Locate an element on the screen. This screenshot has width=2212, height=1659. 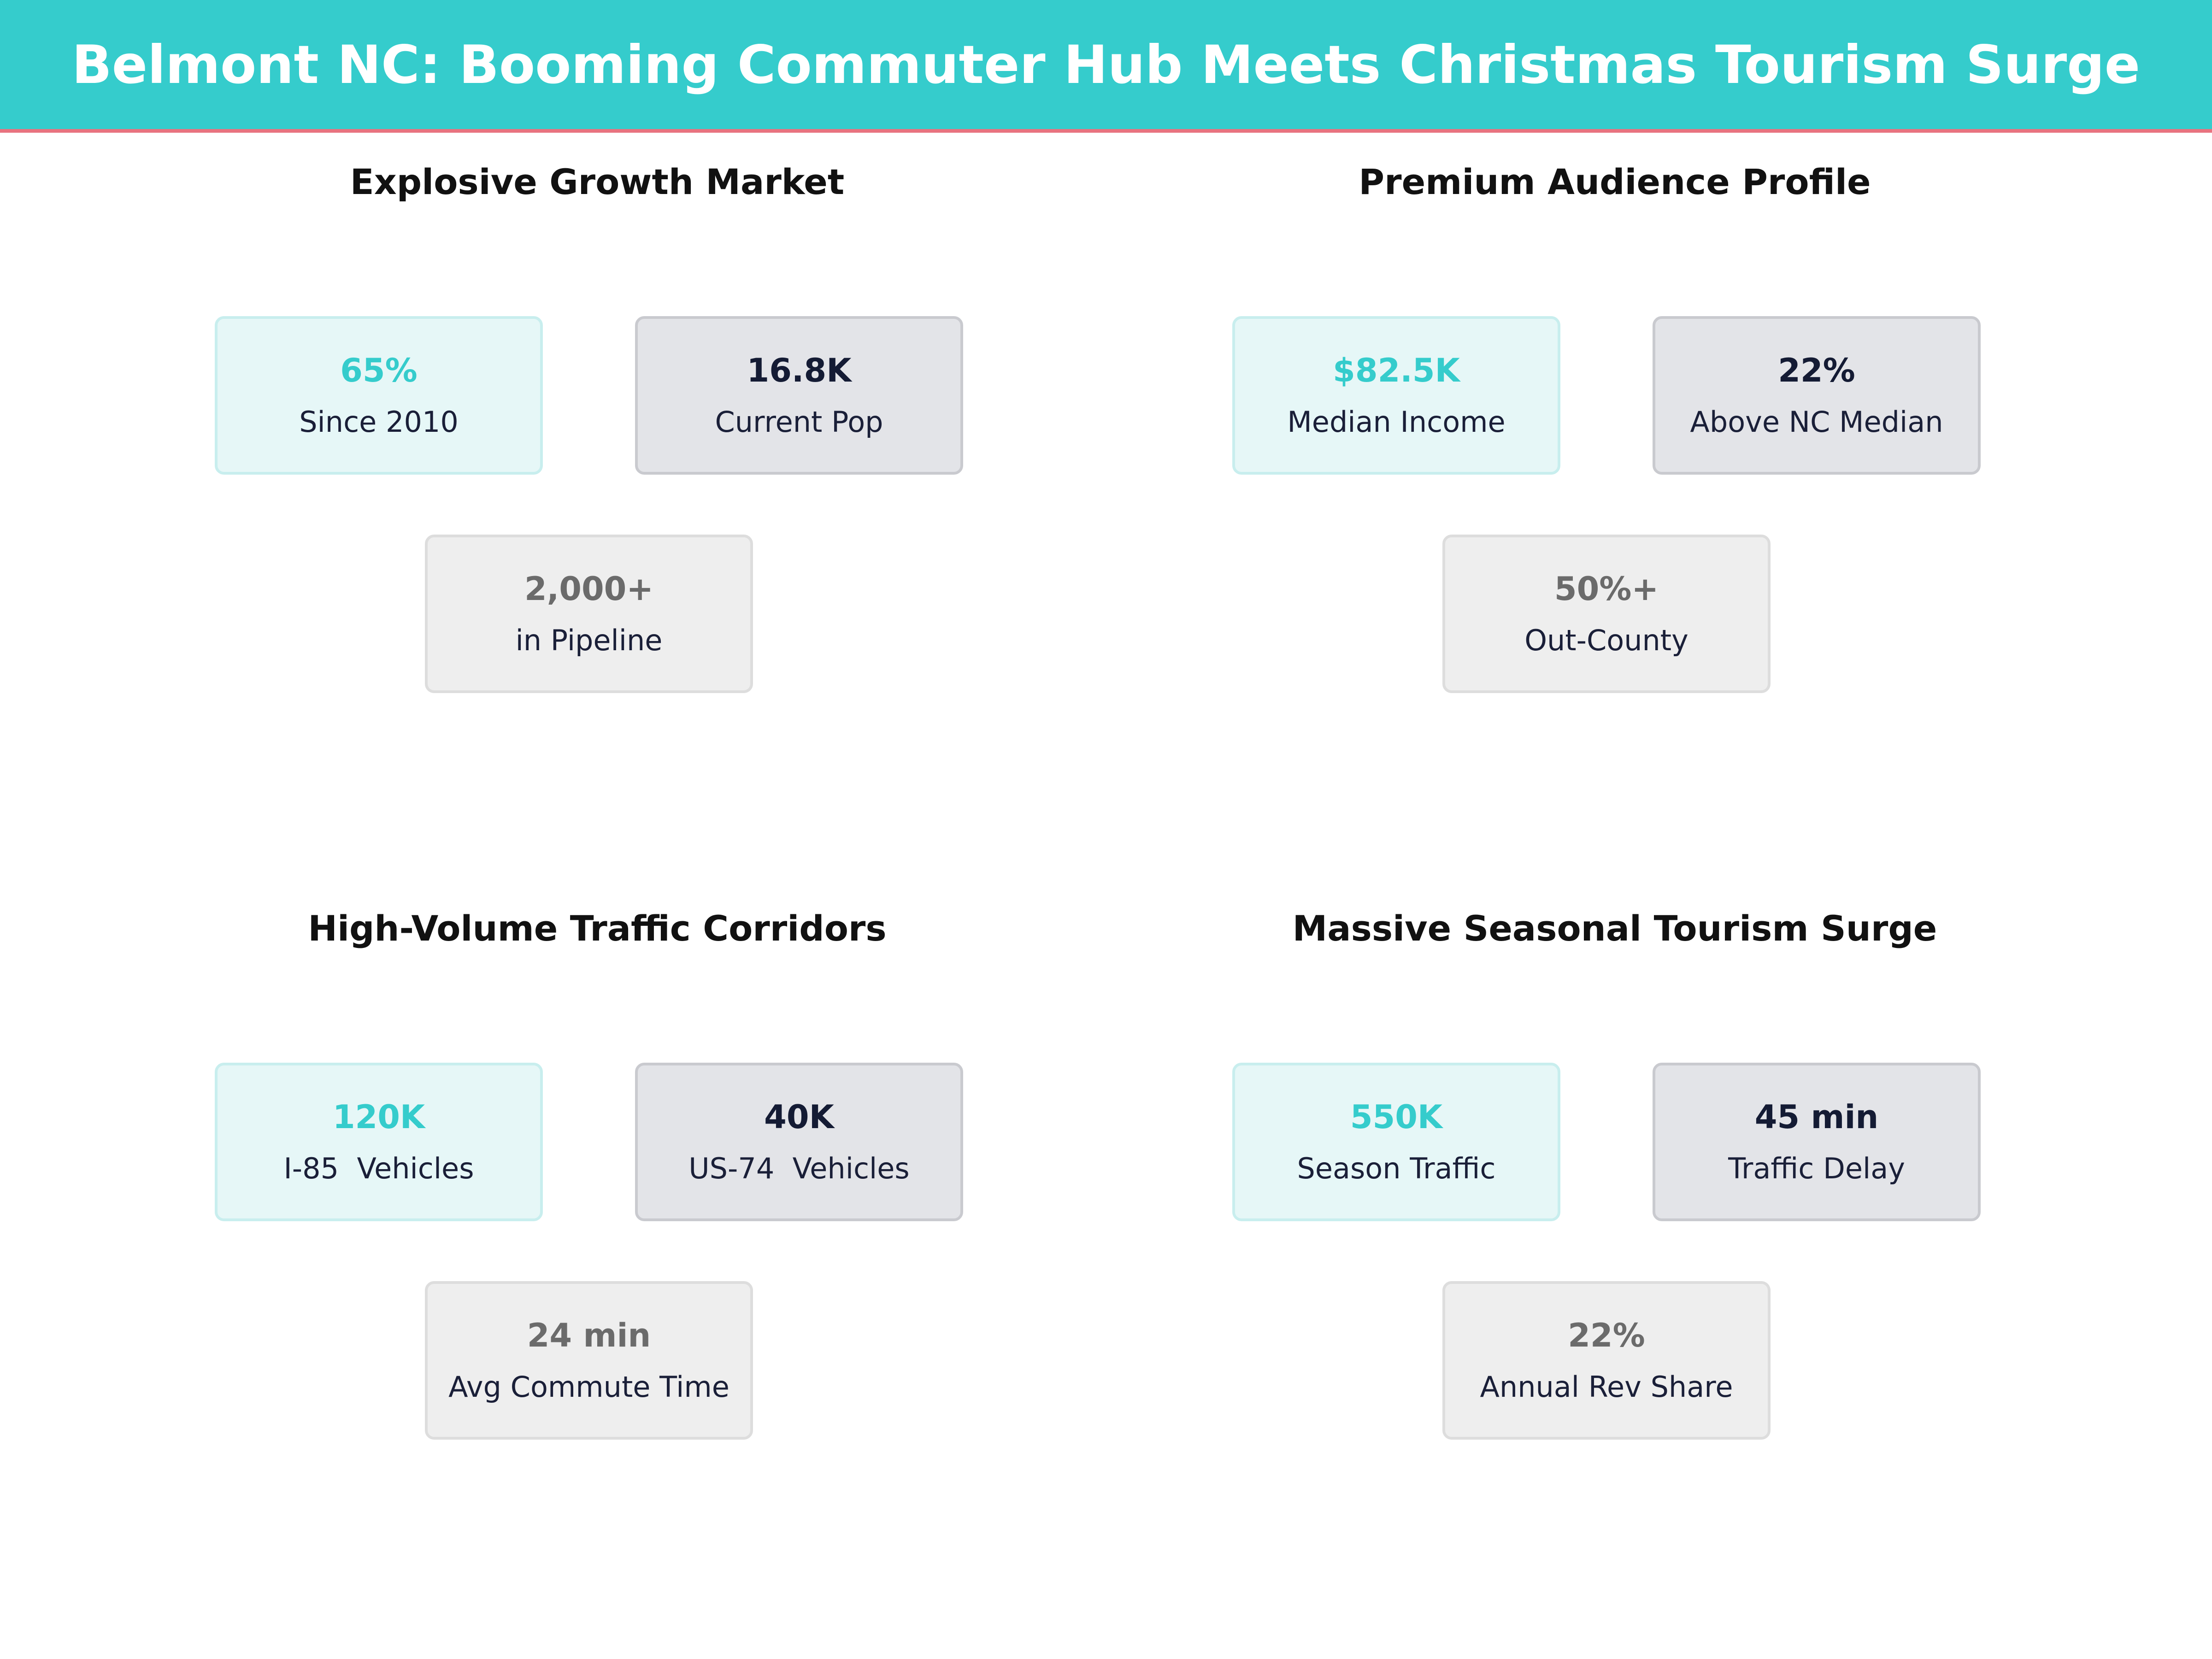
stat-label: Above NC Median is located at coordinates (1816, 422).